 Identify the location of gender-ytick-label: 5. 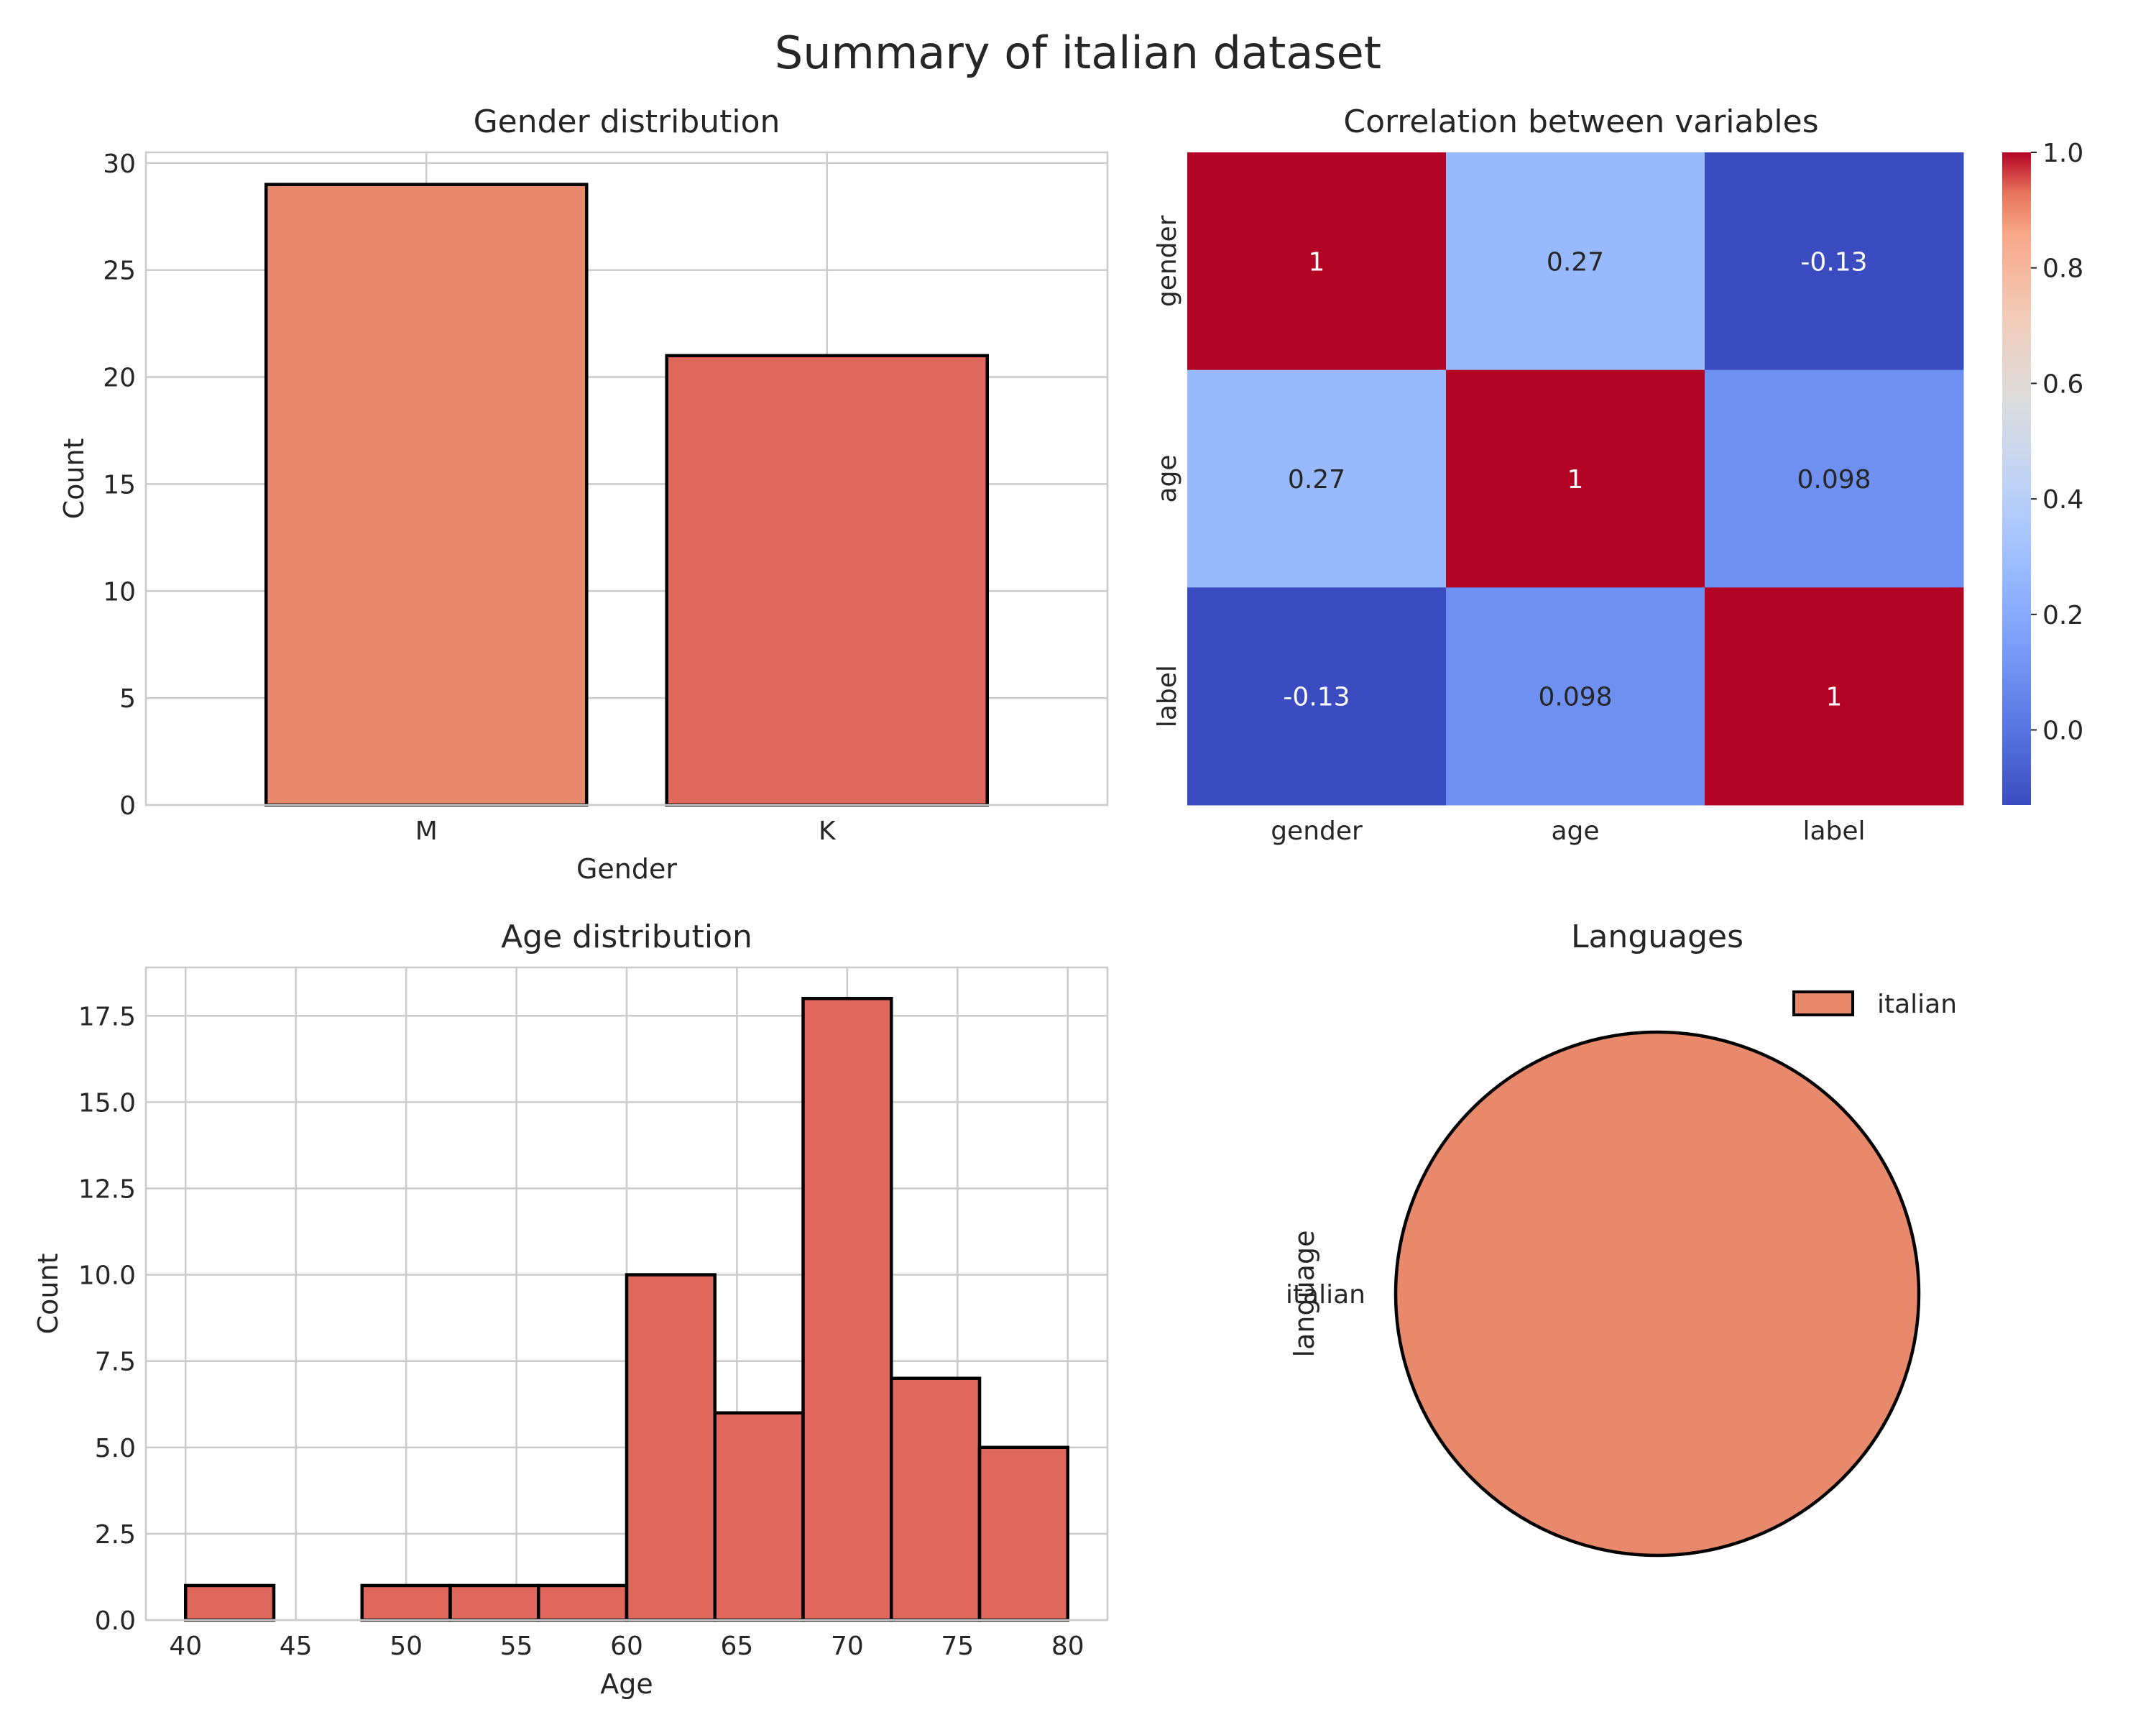
(128, 699).